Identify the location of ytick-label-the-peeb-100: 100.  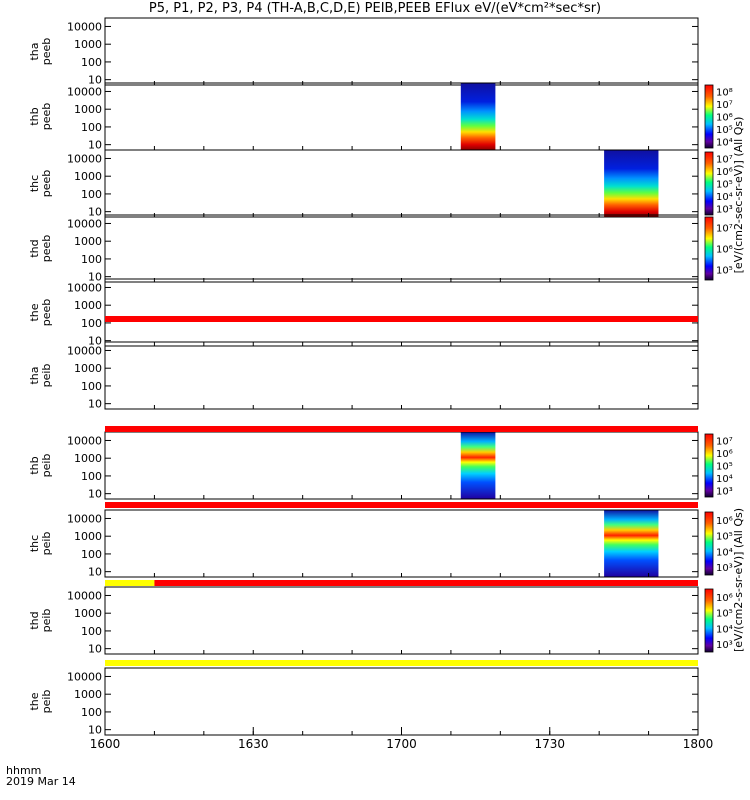
(91, 323).